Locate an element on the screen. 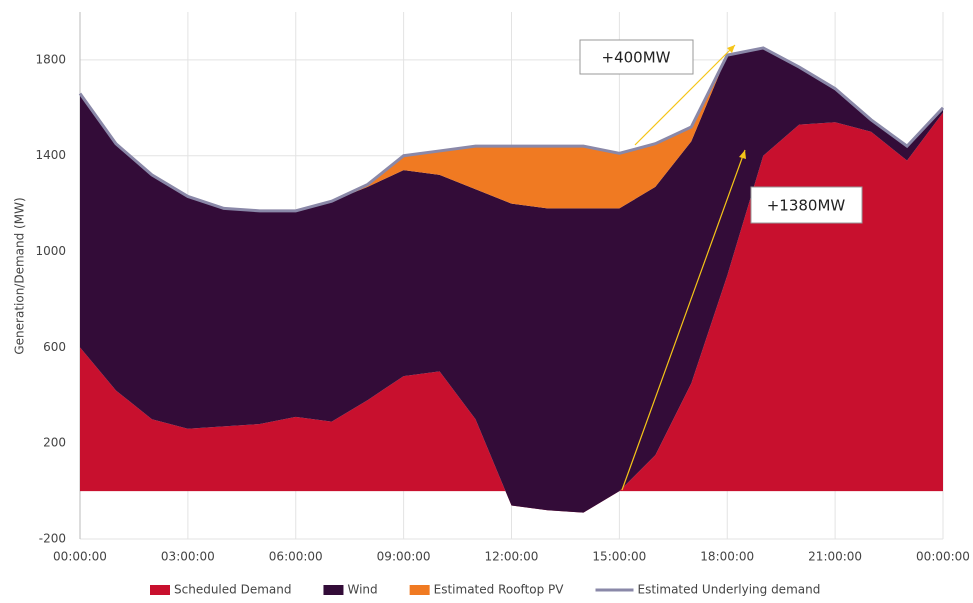 This screenshot has width=973, height=603. x-tick-label: 03:00:00 is located at coordinates (188, 557).